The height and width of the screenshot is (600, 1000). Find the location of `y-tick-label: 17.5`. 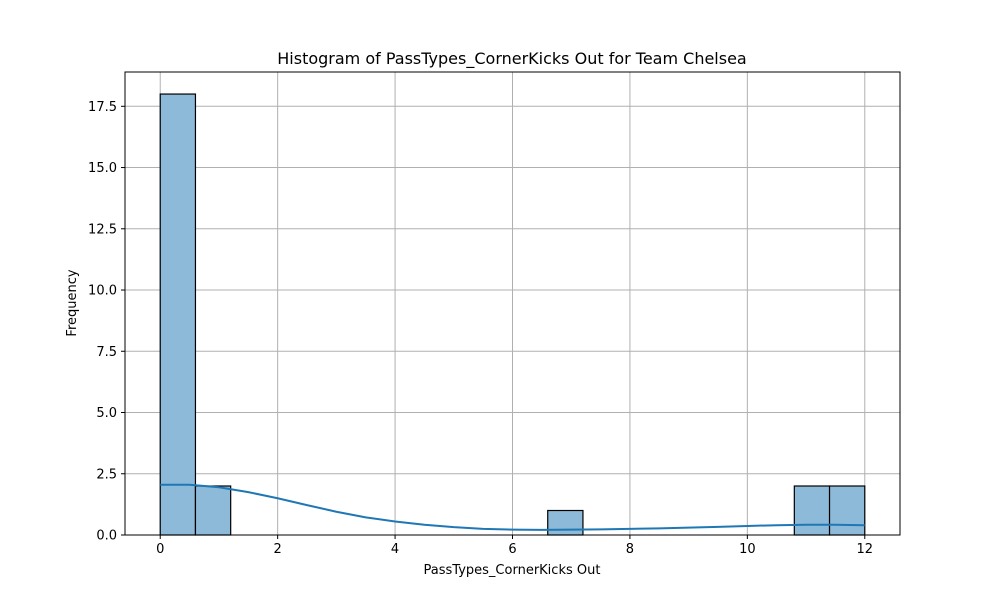

y-tick-label: 17.5 is located at coordinates (102, 107).